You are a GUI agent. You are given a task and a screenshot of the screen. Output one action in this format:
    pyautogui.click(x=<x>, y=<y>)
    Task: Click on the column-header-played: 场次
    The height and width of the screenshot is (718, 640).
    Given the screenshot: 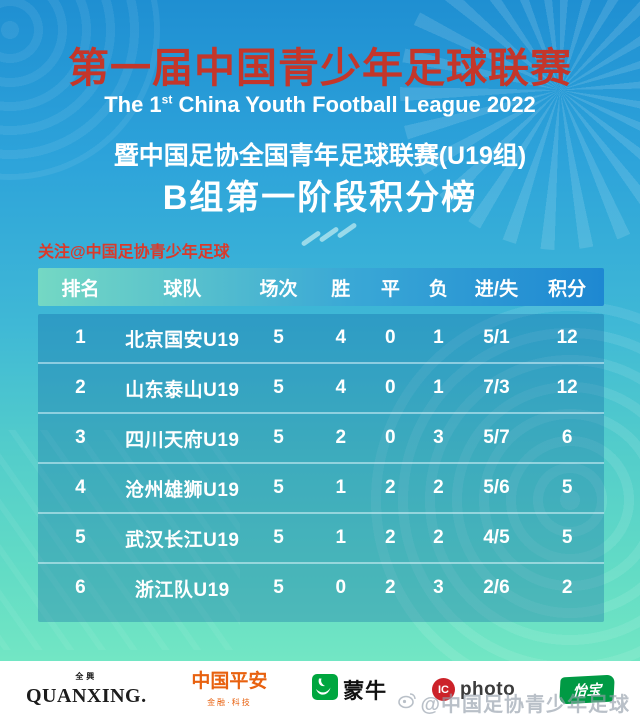 What is the action you would take?
    pyautogui.click(x=278, y=289)
    